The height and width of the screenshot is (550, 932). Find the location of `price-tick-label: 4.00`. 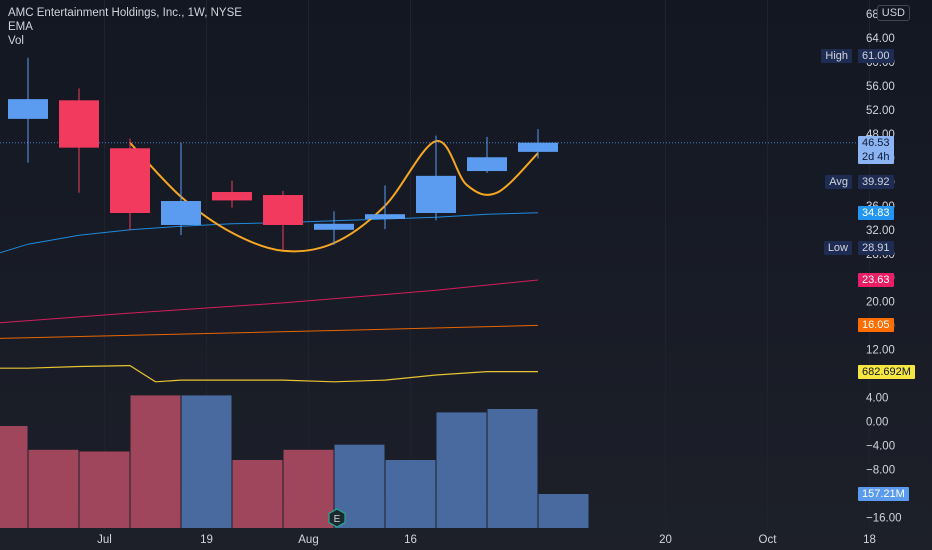

price-tick-label: 4.00 is located at coordinates (877, 399).